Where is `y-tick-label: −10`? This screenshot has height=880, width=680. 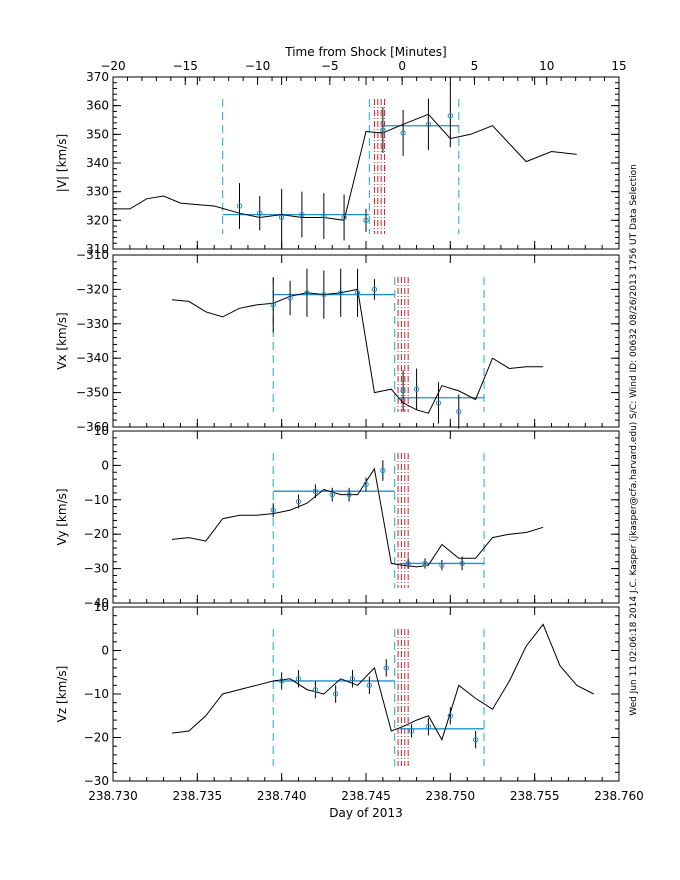
y-tick-label: −10 is located at coordinates (96, 694).